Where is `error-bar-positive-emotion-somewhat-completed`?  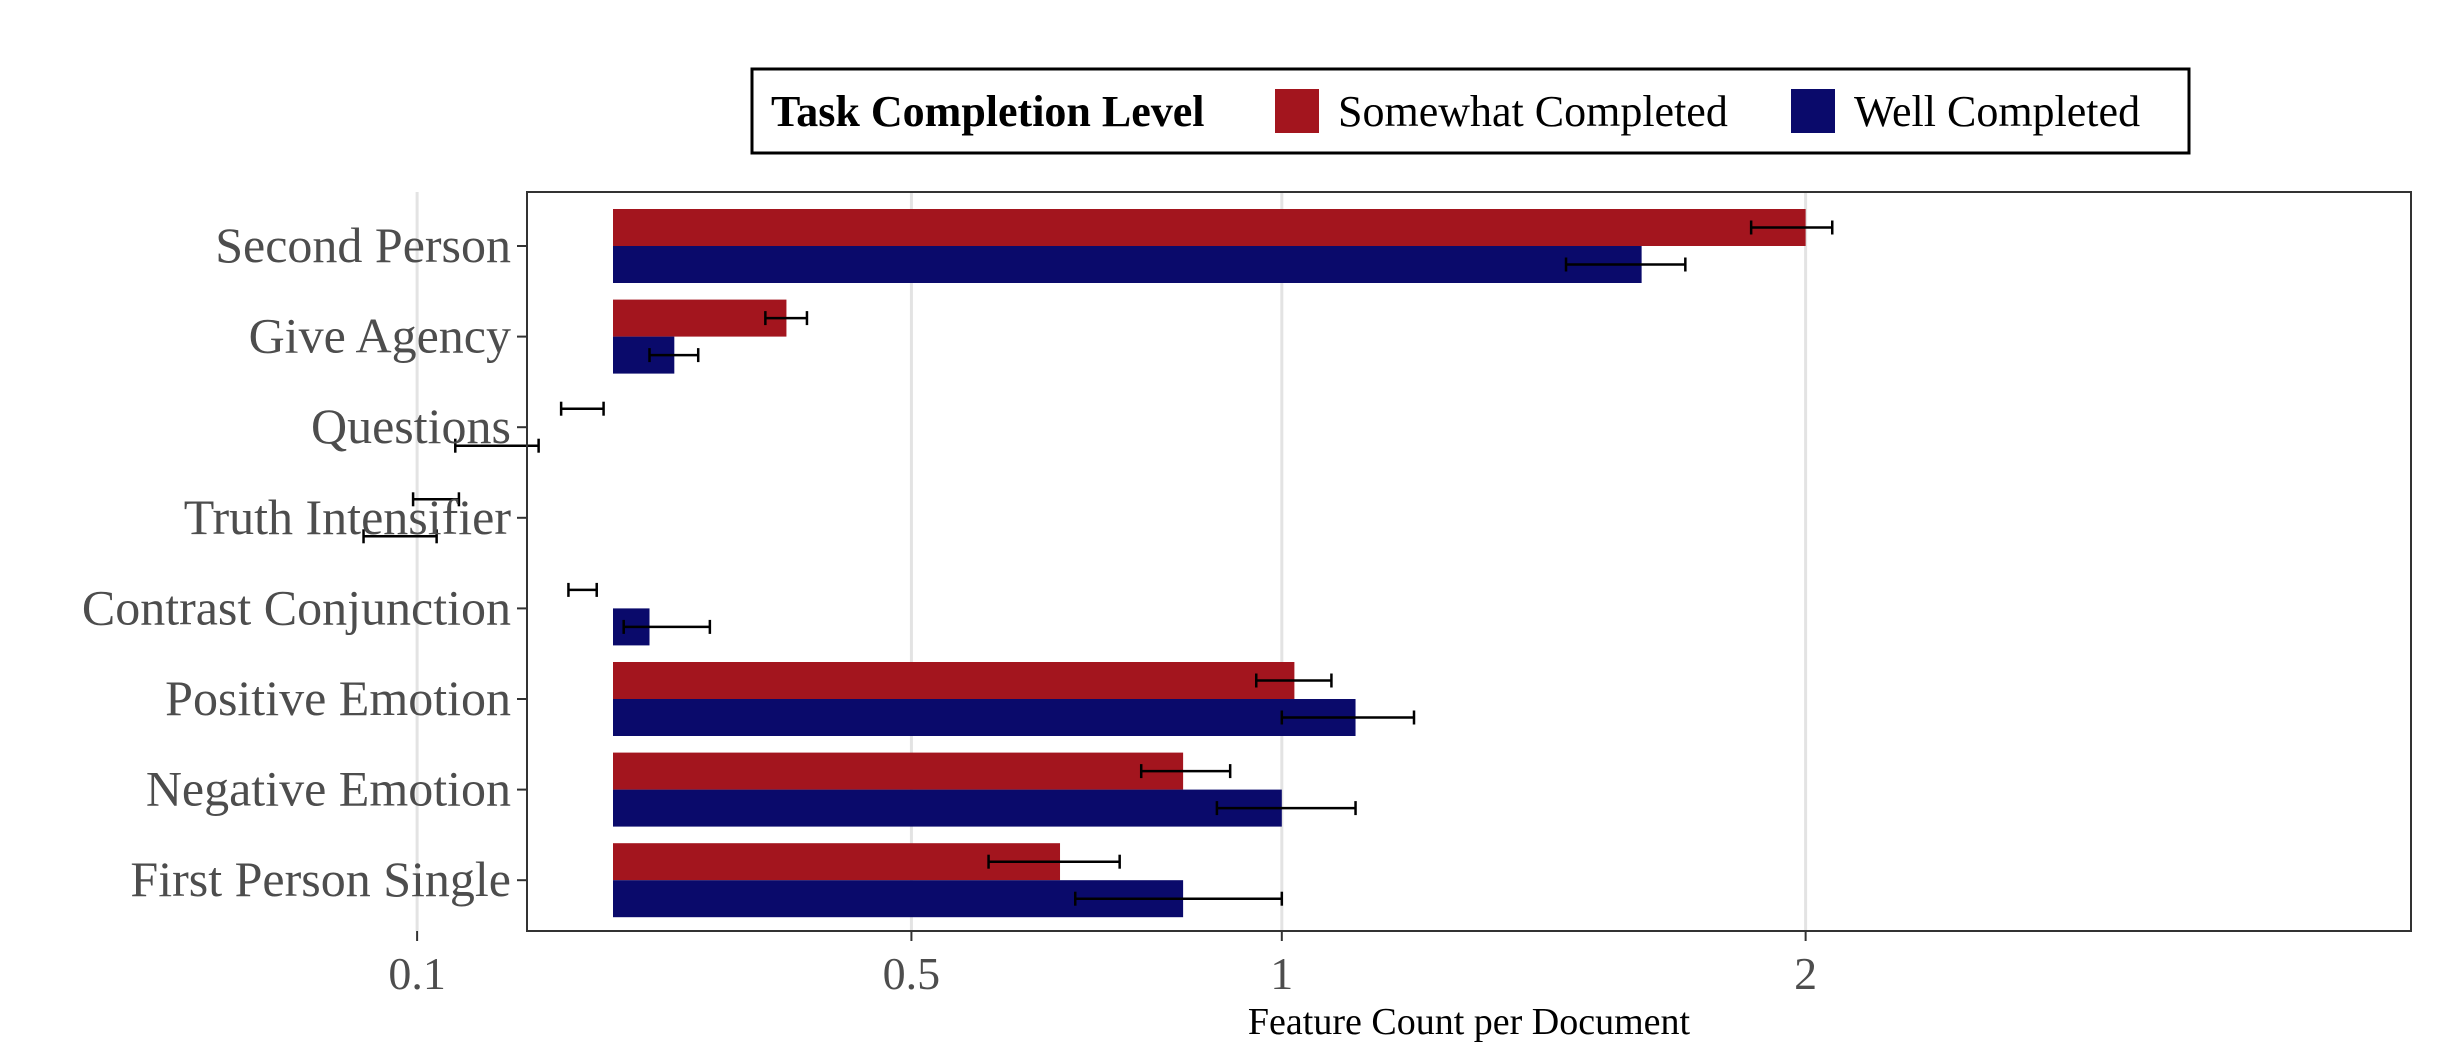 error-bar-positive-emotion-somewhat-completed is located at coordinates (1294, 680).